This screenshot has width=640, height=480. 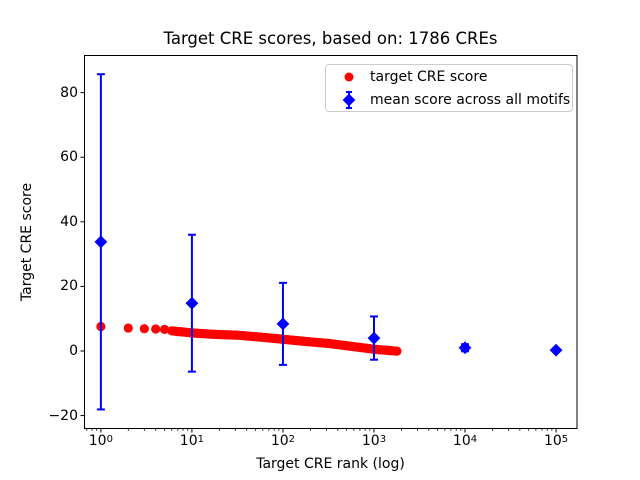 I want to click on blue-diamond-errorbar-icon, so click(x=349, y=100).